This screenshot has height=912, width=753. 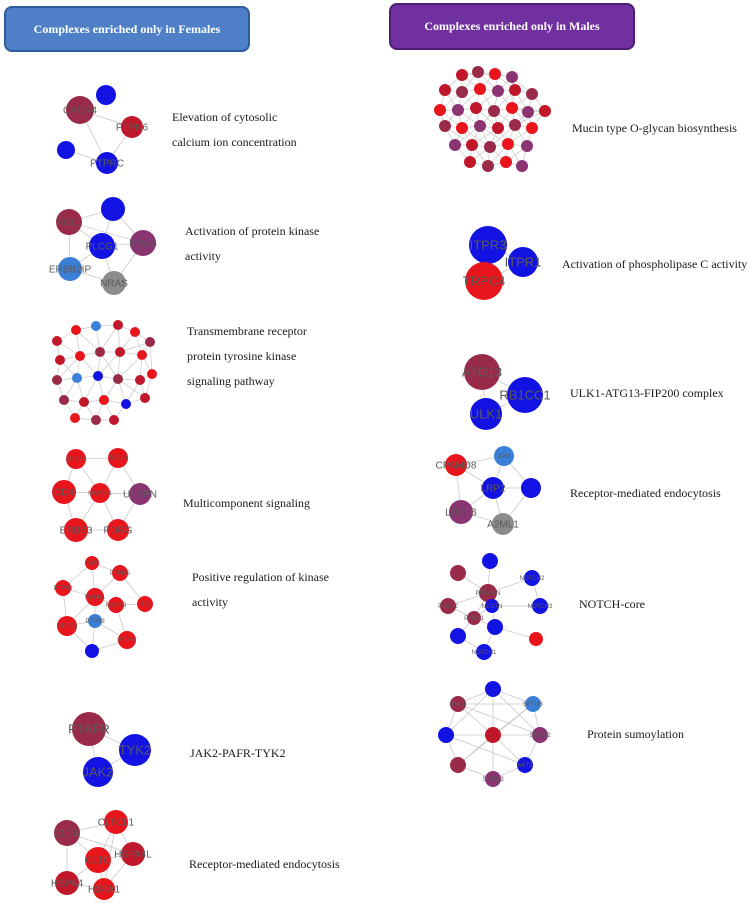 I want to click on male-complex-label: Receptor-mediated endocytosis, so click(x=645, y=493).